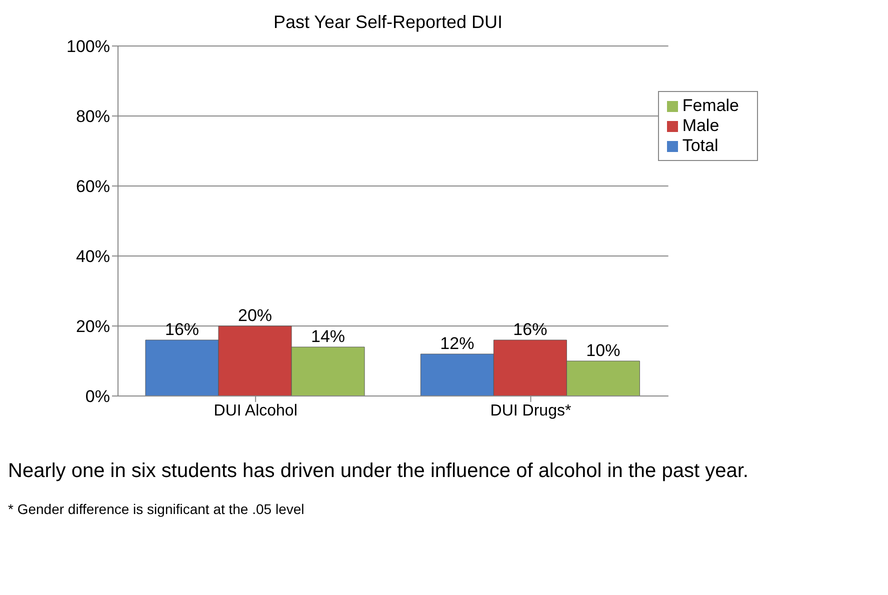  Describe the element at coordinates (93, 256) in the screenshot. I see `y-tick-label: 40%` at that location.